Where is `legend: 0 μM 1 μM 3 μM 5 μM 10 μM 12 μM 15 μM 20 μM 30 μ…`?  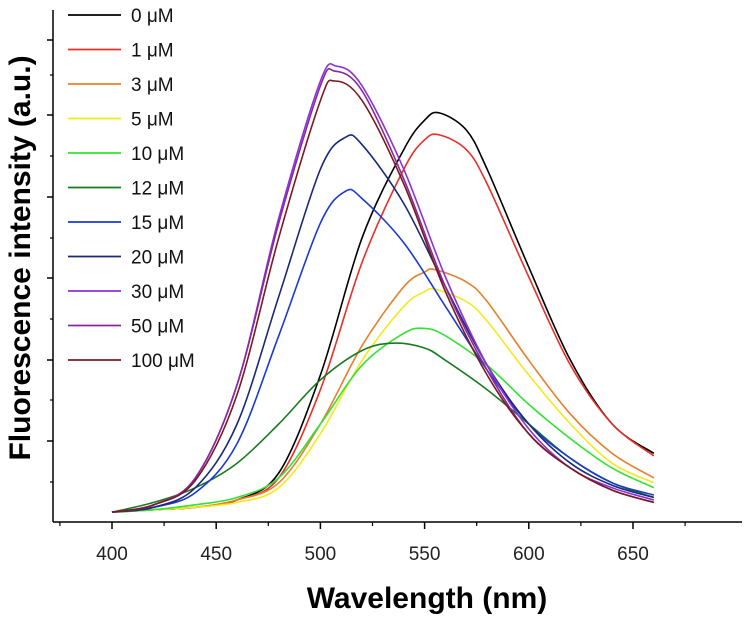 legend: 0 μM 1 μM 3 μM 5 μM 10 μM 12 μM 15 μM 20 μM 30 μ… is located at coordinates (131, 189).